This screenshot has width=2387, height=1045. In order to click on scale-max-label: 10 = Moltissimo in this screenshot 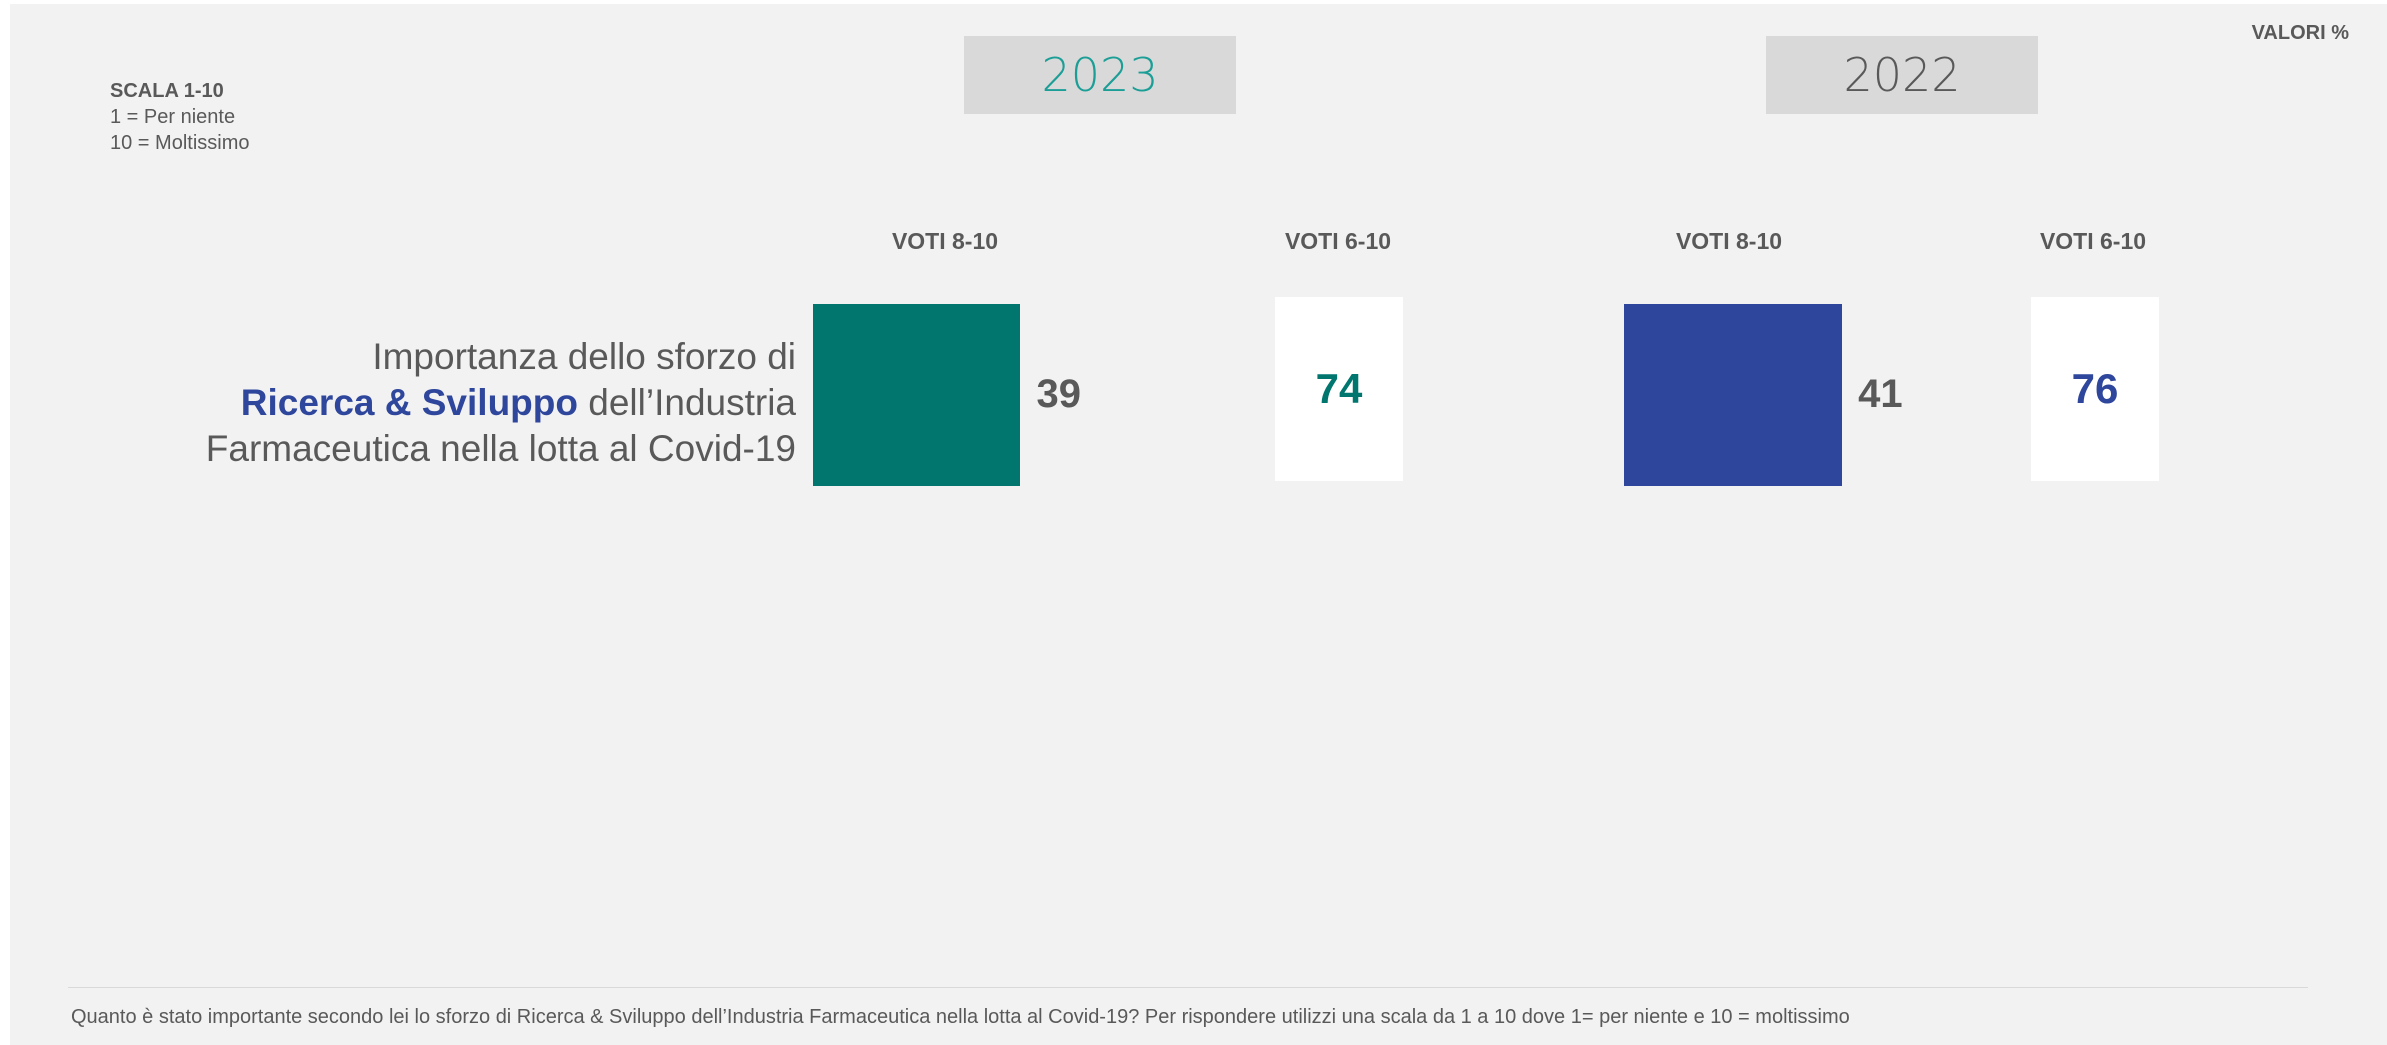, I will do `click(180, 143)`.